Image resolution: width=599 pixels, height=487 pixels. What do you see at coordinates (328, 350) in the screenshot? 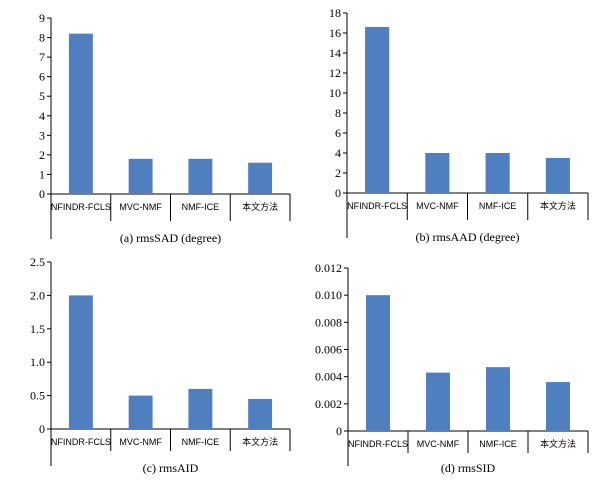
I see `y-tick-label: 0.006` at bounding box center [328, 350].